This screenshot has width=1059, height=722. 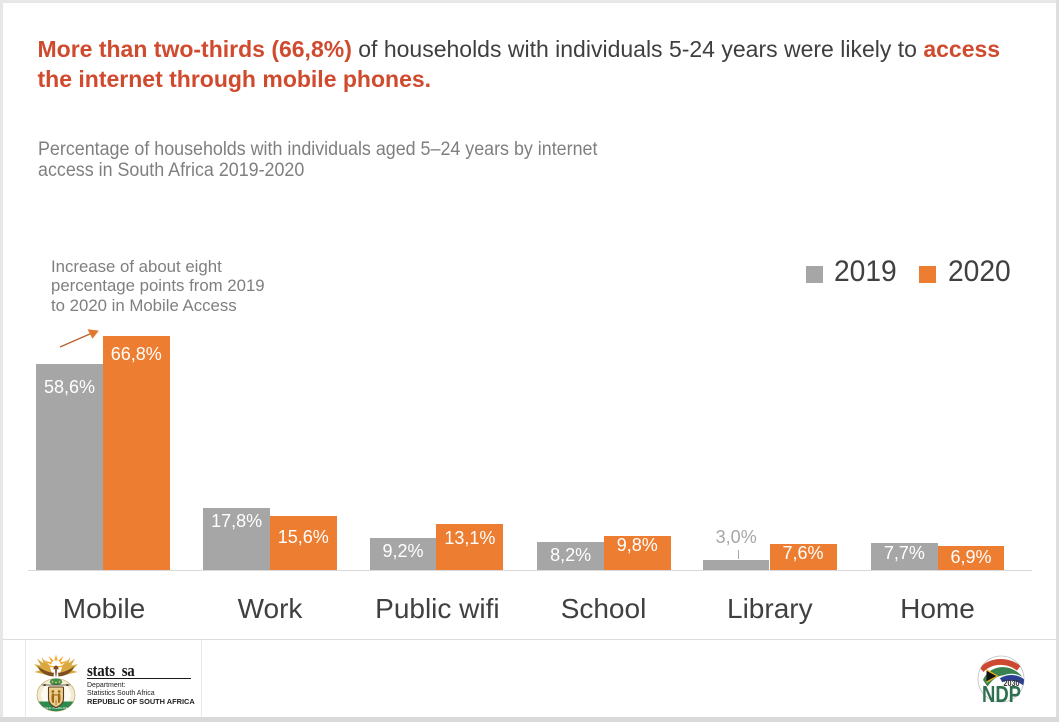 I want to click on svg-text: 2030, so click(x=1012, y=683).